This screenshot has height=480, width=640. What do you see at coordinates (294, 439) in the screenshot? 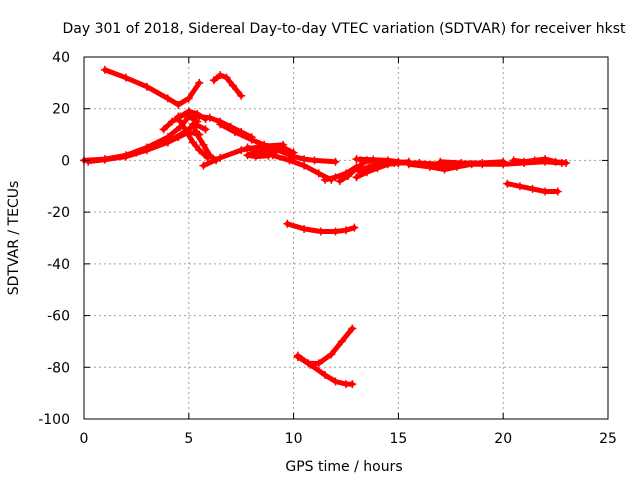
I see `x-tick-label: 10` at bounding box center [294, 439].